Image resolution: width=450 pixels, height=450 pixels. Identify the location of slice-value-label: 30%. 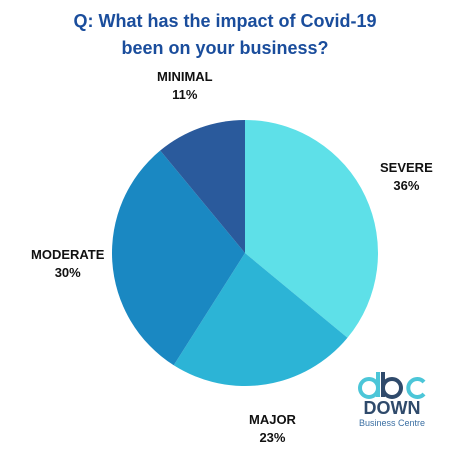
(67, 272).